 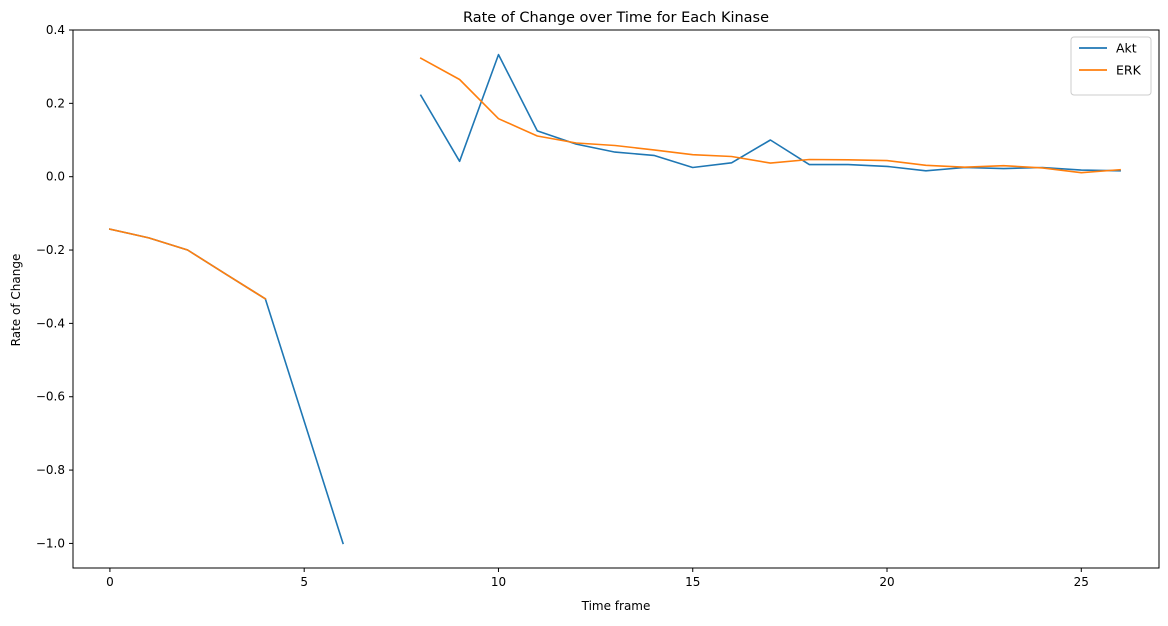 What do you see at coordinates (110, 582) in the screenshot?
I see `x-tick-label: 0` at bounding box center [110, 582].